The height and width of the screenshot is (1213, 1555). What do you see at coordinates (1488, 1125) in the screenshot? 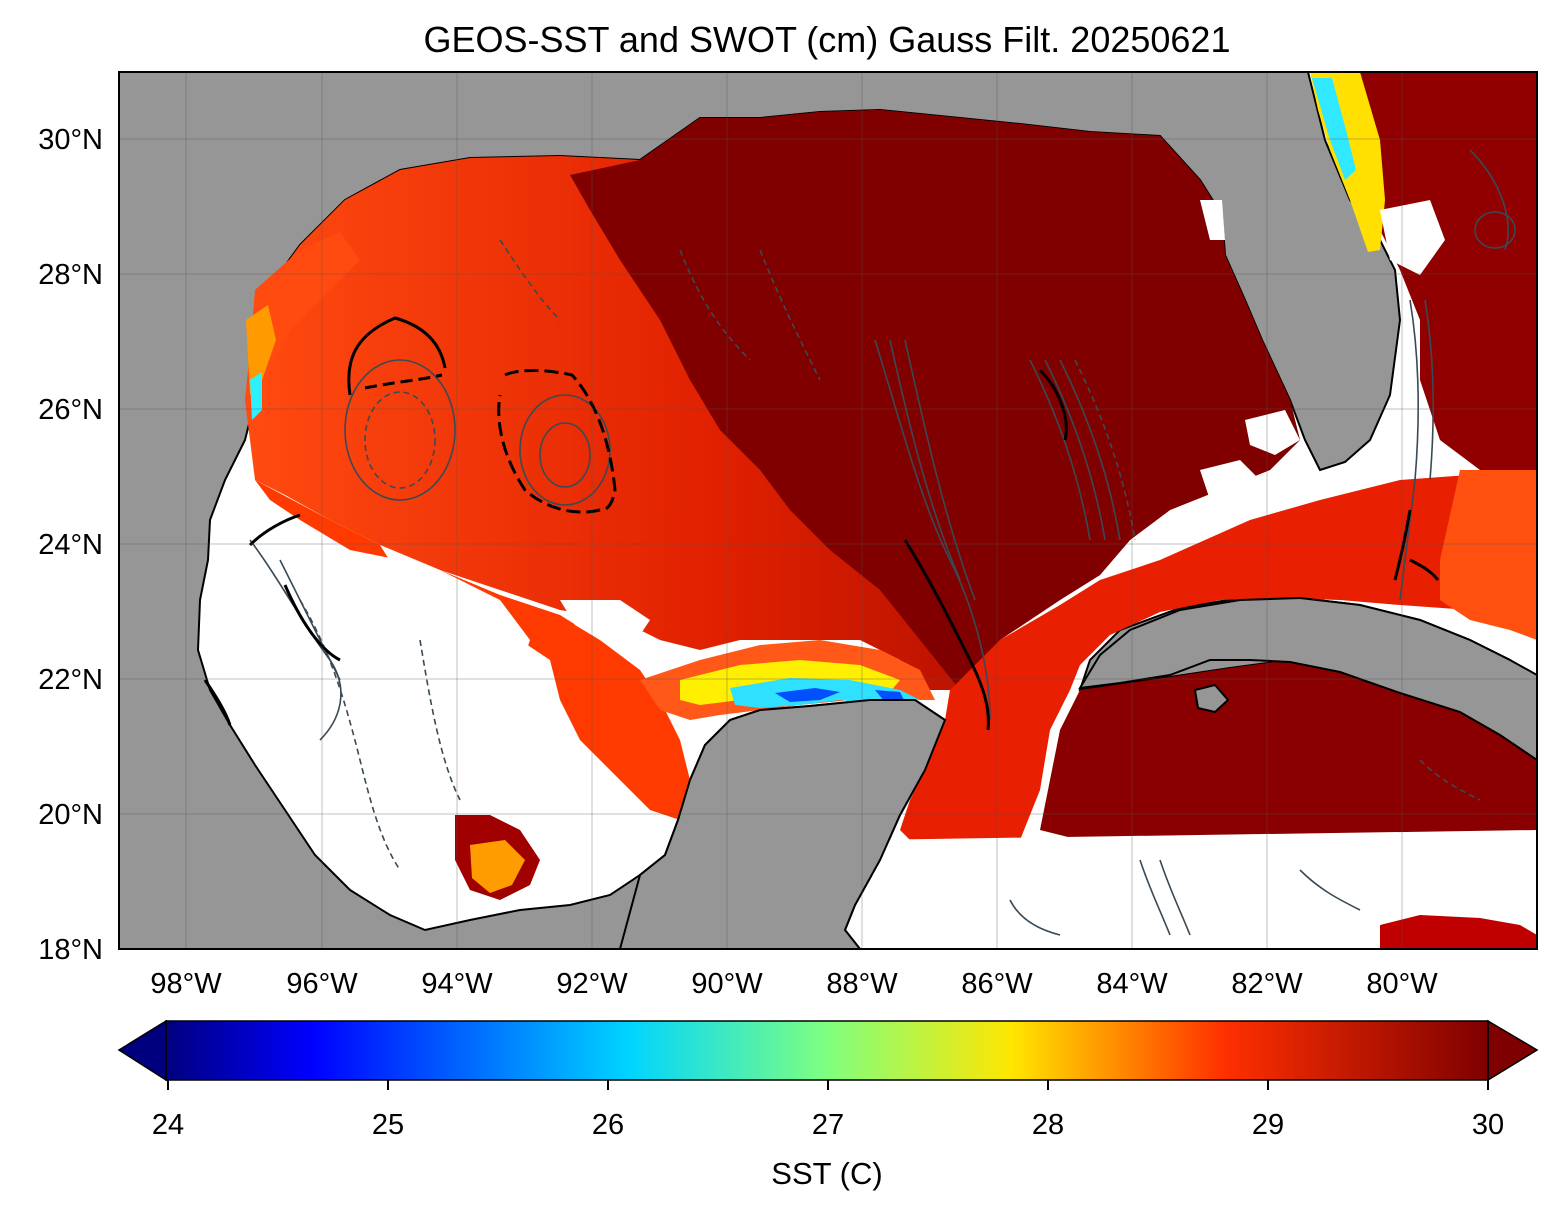
I see `colorbar-tick-label: 30` at bounding box center [1488, 1125].